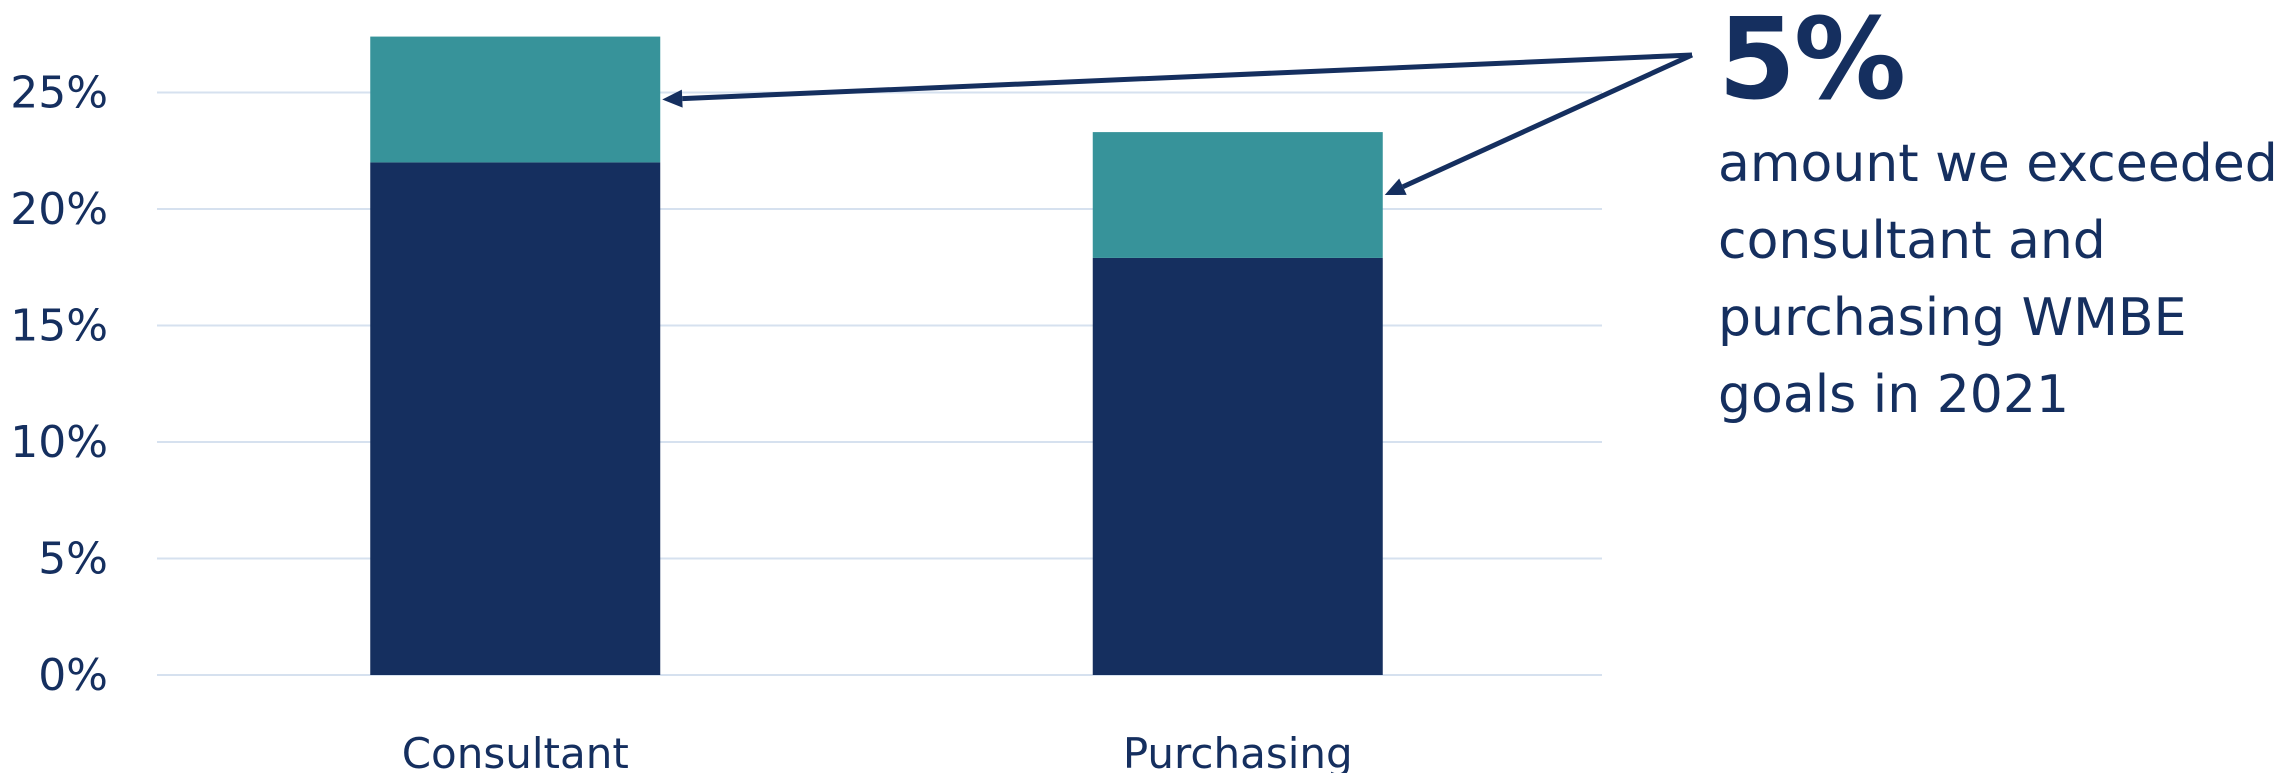 Image resolution: width=2295 pixels, height=773 pixels. What do you see at coordinates (515, 751) in the screenshot?
I see `x-category-label: Consultant` at bounding box center [515, 751].